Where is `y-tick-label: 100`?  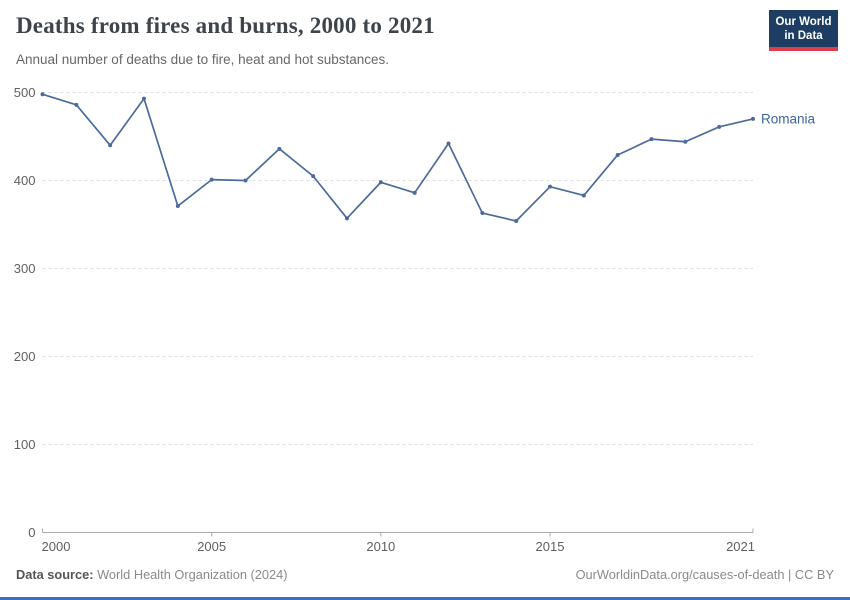
y-tick-label: 100 is located at coordinates (25, 444).